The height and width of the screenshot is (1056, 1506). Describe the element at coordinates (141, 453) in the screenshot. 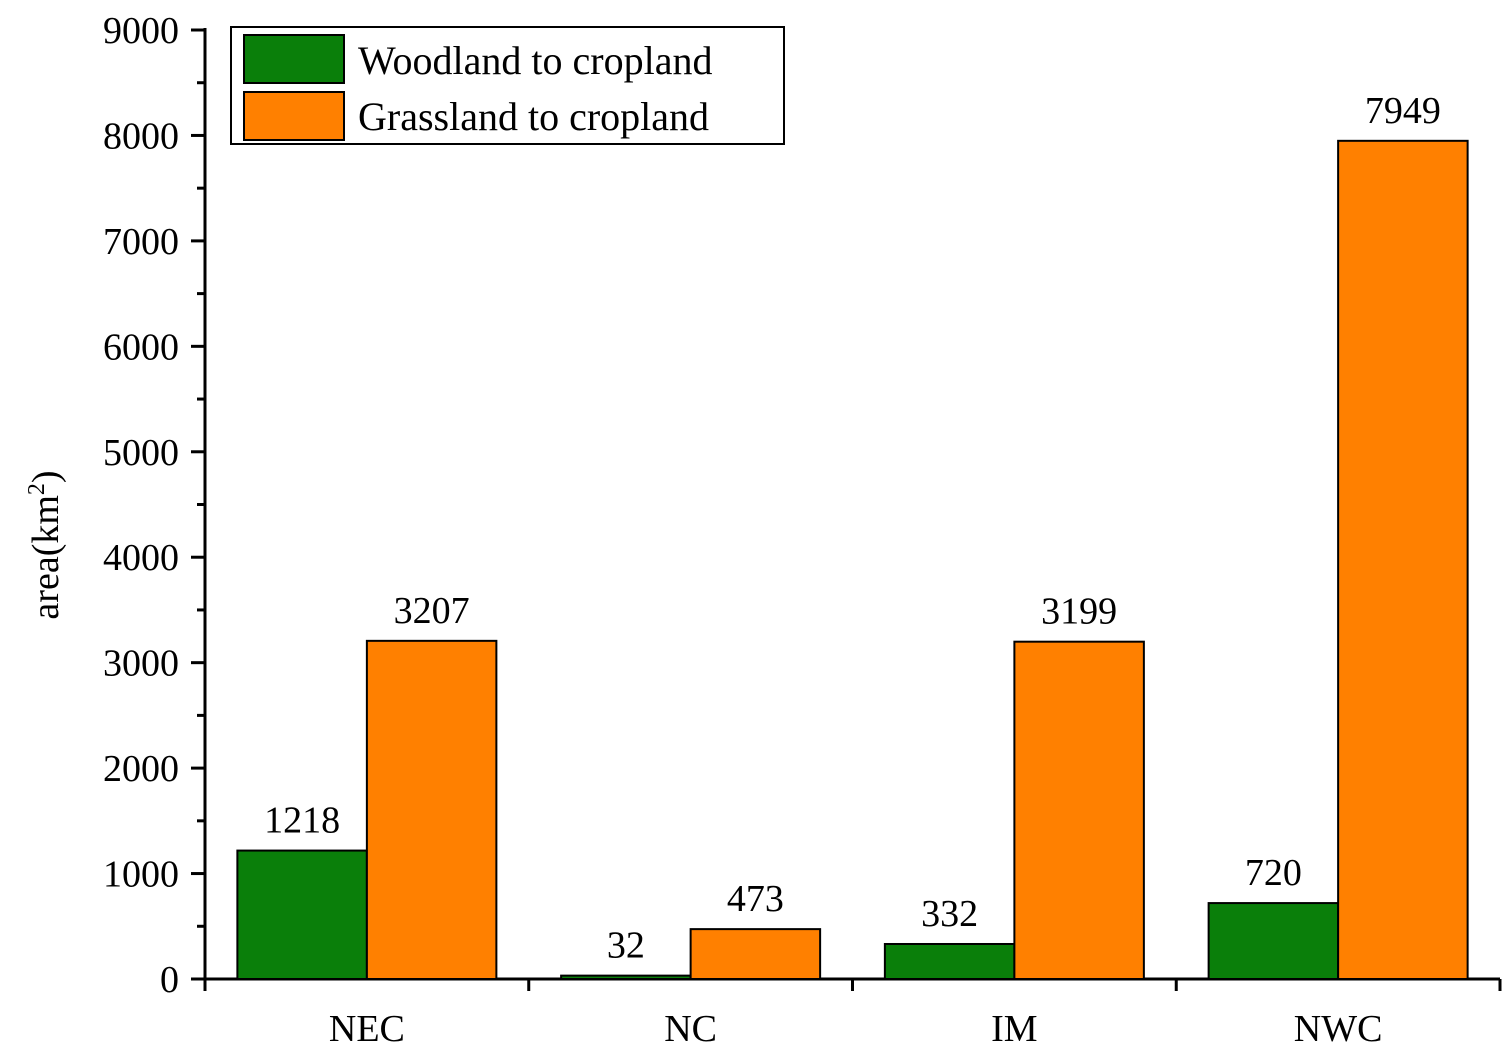

I see `y-tick-label: 5000` at that location.